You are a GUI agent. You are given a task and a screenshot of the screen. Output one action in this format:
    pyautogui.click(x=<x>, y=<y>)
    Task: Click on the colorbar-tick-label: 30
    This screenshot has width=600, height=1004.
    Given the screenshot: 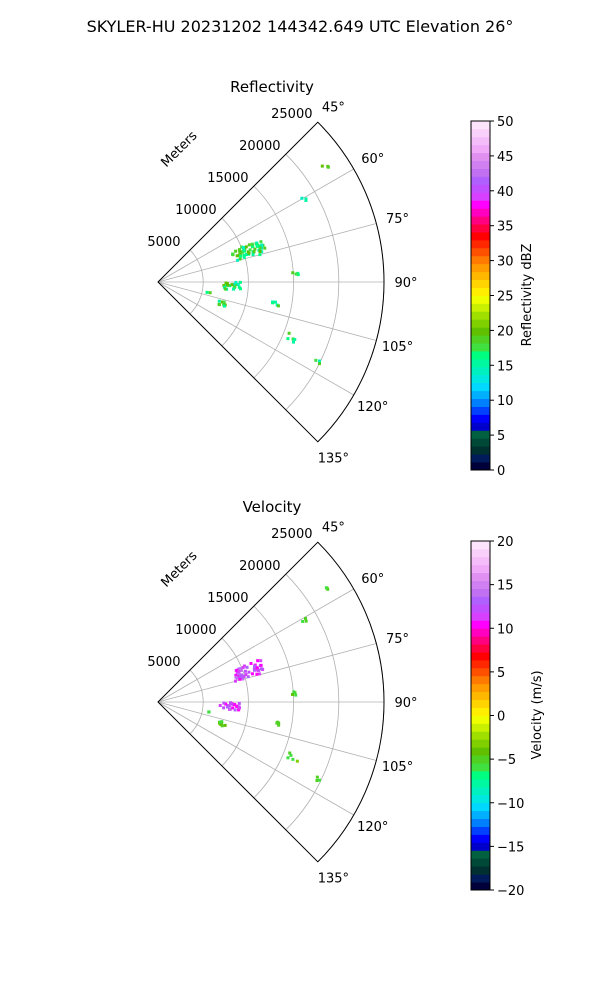 What is the action you would take?
    pyautogui.click(x=505, y=262)
    